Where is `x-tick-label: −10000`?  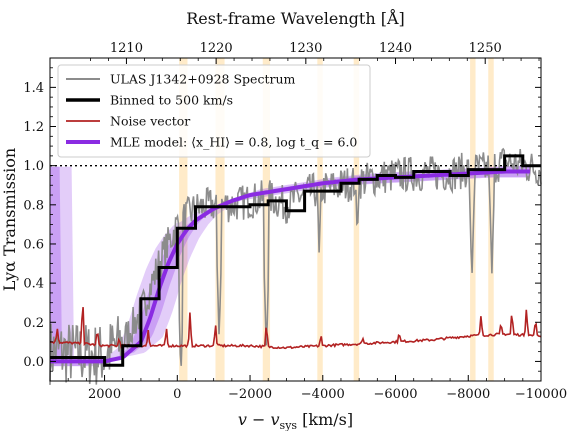 x-tick-label: −10000 is located at coordinates (541, 394).